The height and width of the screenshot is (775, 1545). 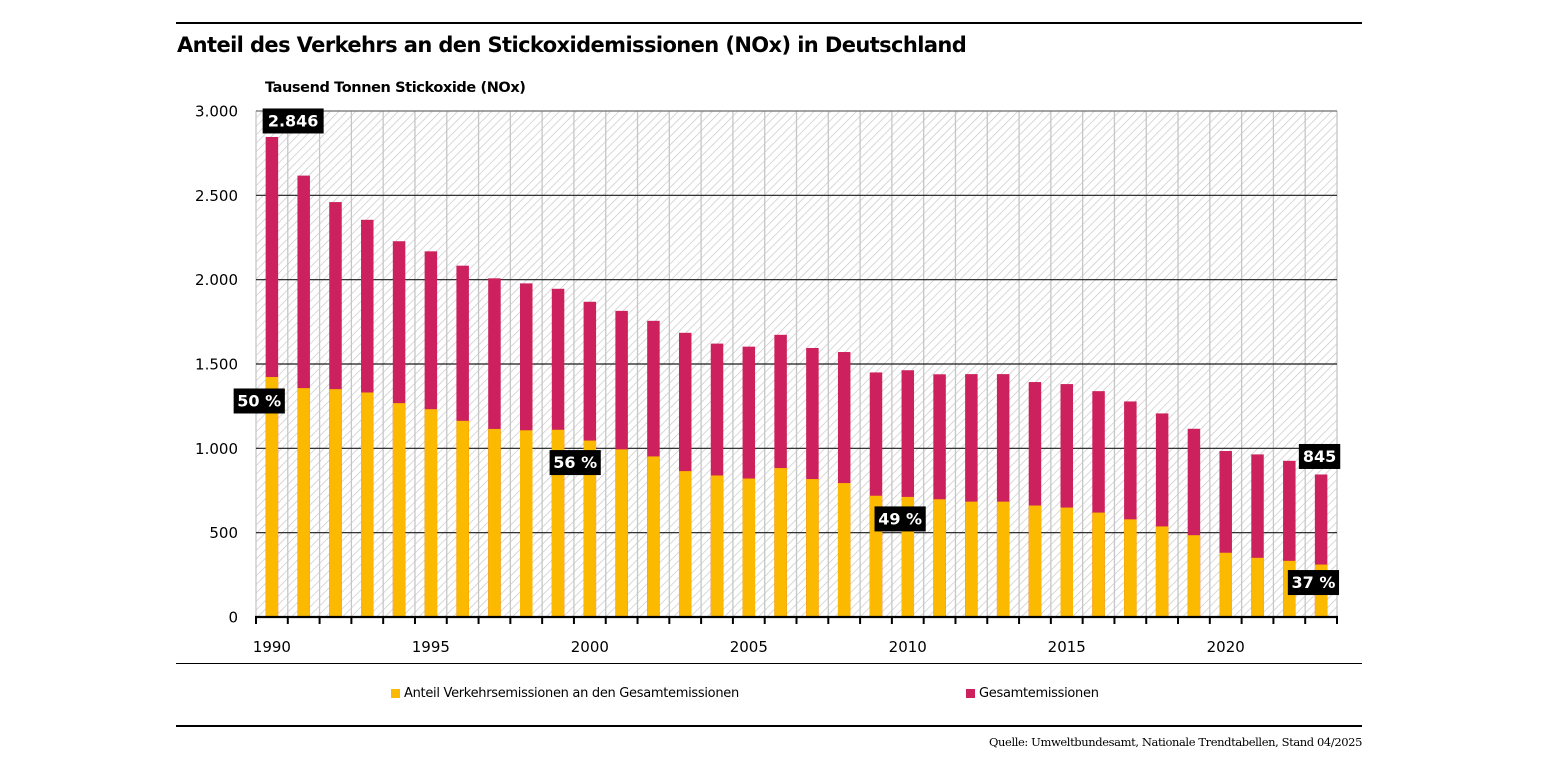 What do you see at coordinates (216, 280) in the screenshot?
I see `y-tick-label: 2.000` at bounding box center [216, 280].